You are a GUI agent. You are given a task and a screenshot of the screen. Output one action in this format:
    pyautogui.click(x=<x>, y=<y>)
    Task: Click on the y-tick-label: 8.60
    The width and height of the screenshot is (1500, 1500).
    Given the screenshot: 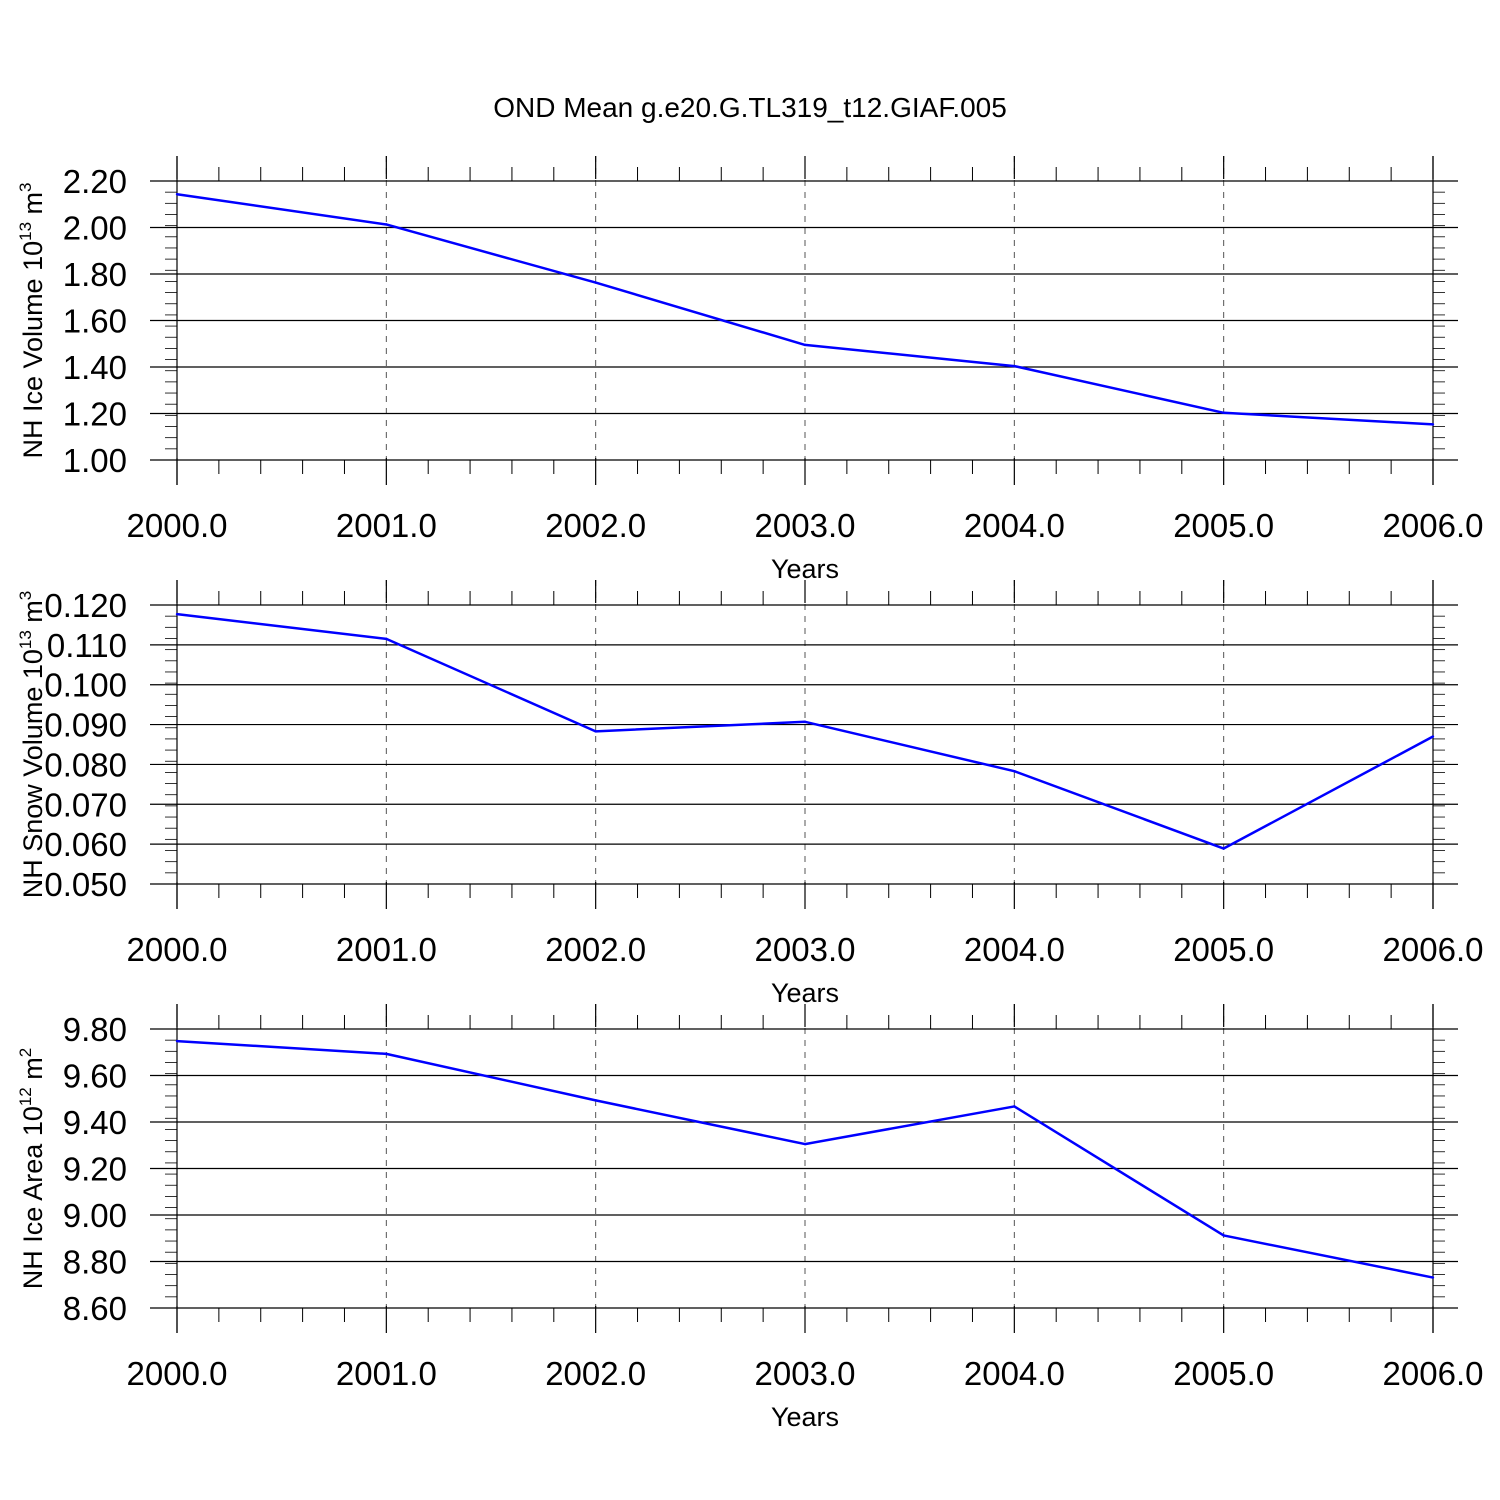 What is the action you would take?
    pyautogui.click(x=95, y=1308)
    